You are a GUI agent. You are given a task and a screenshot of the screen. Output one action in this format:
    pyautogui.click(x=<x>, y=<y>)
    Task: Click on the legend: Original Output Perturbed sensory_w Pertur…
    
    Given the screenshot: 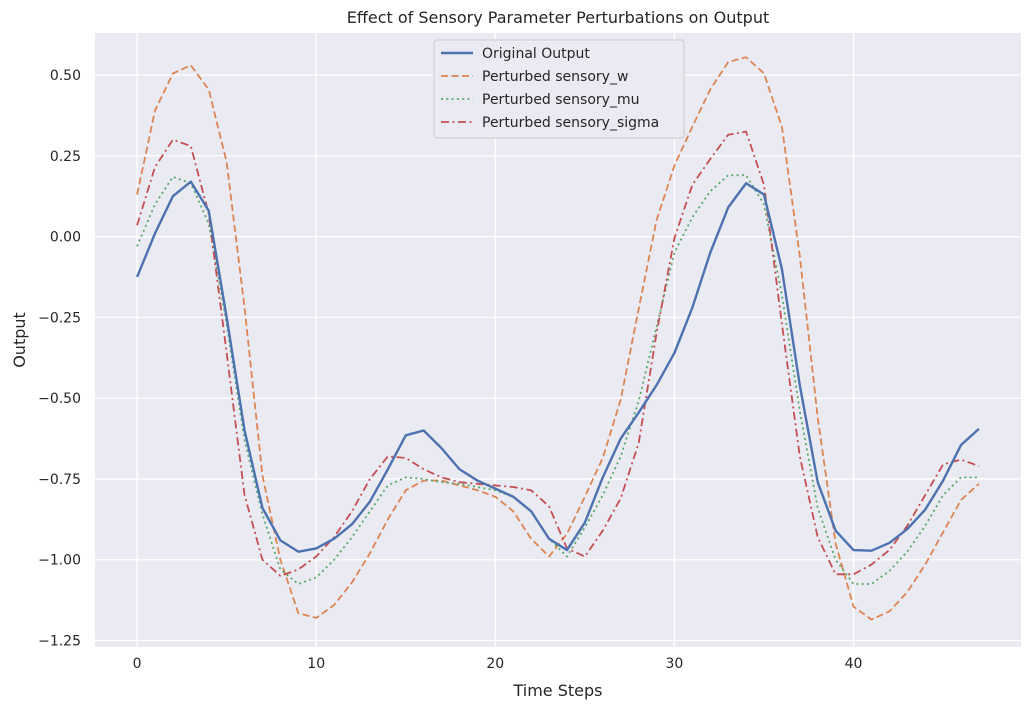 What is the action you would take?
    pyautogui.click(x=559, y=89)
    